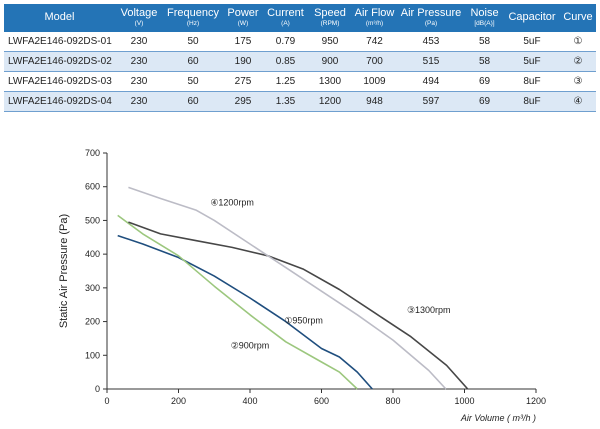 This screenshot has height=429, width=600. Describe the element at coordinates (285, 81) in the screenshot. I see `table-cell: 1.25` at that location.